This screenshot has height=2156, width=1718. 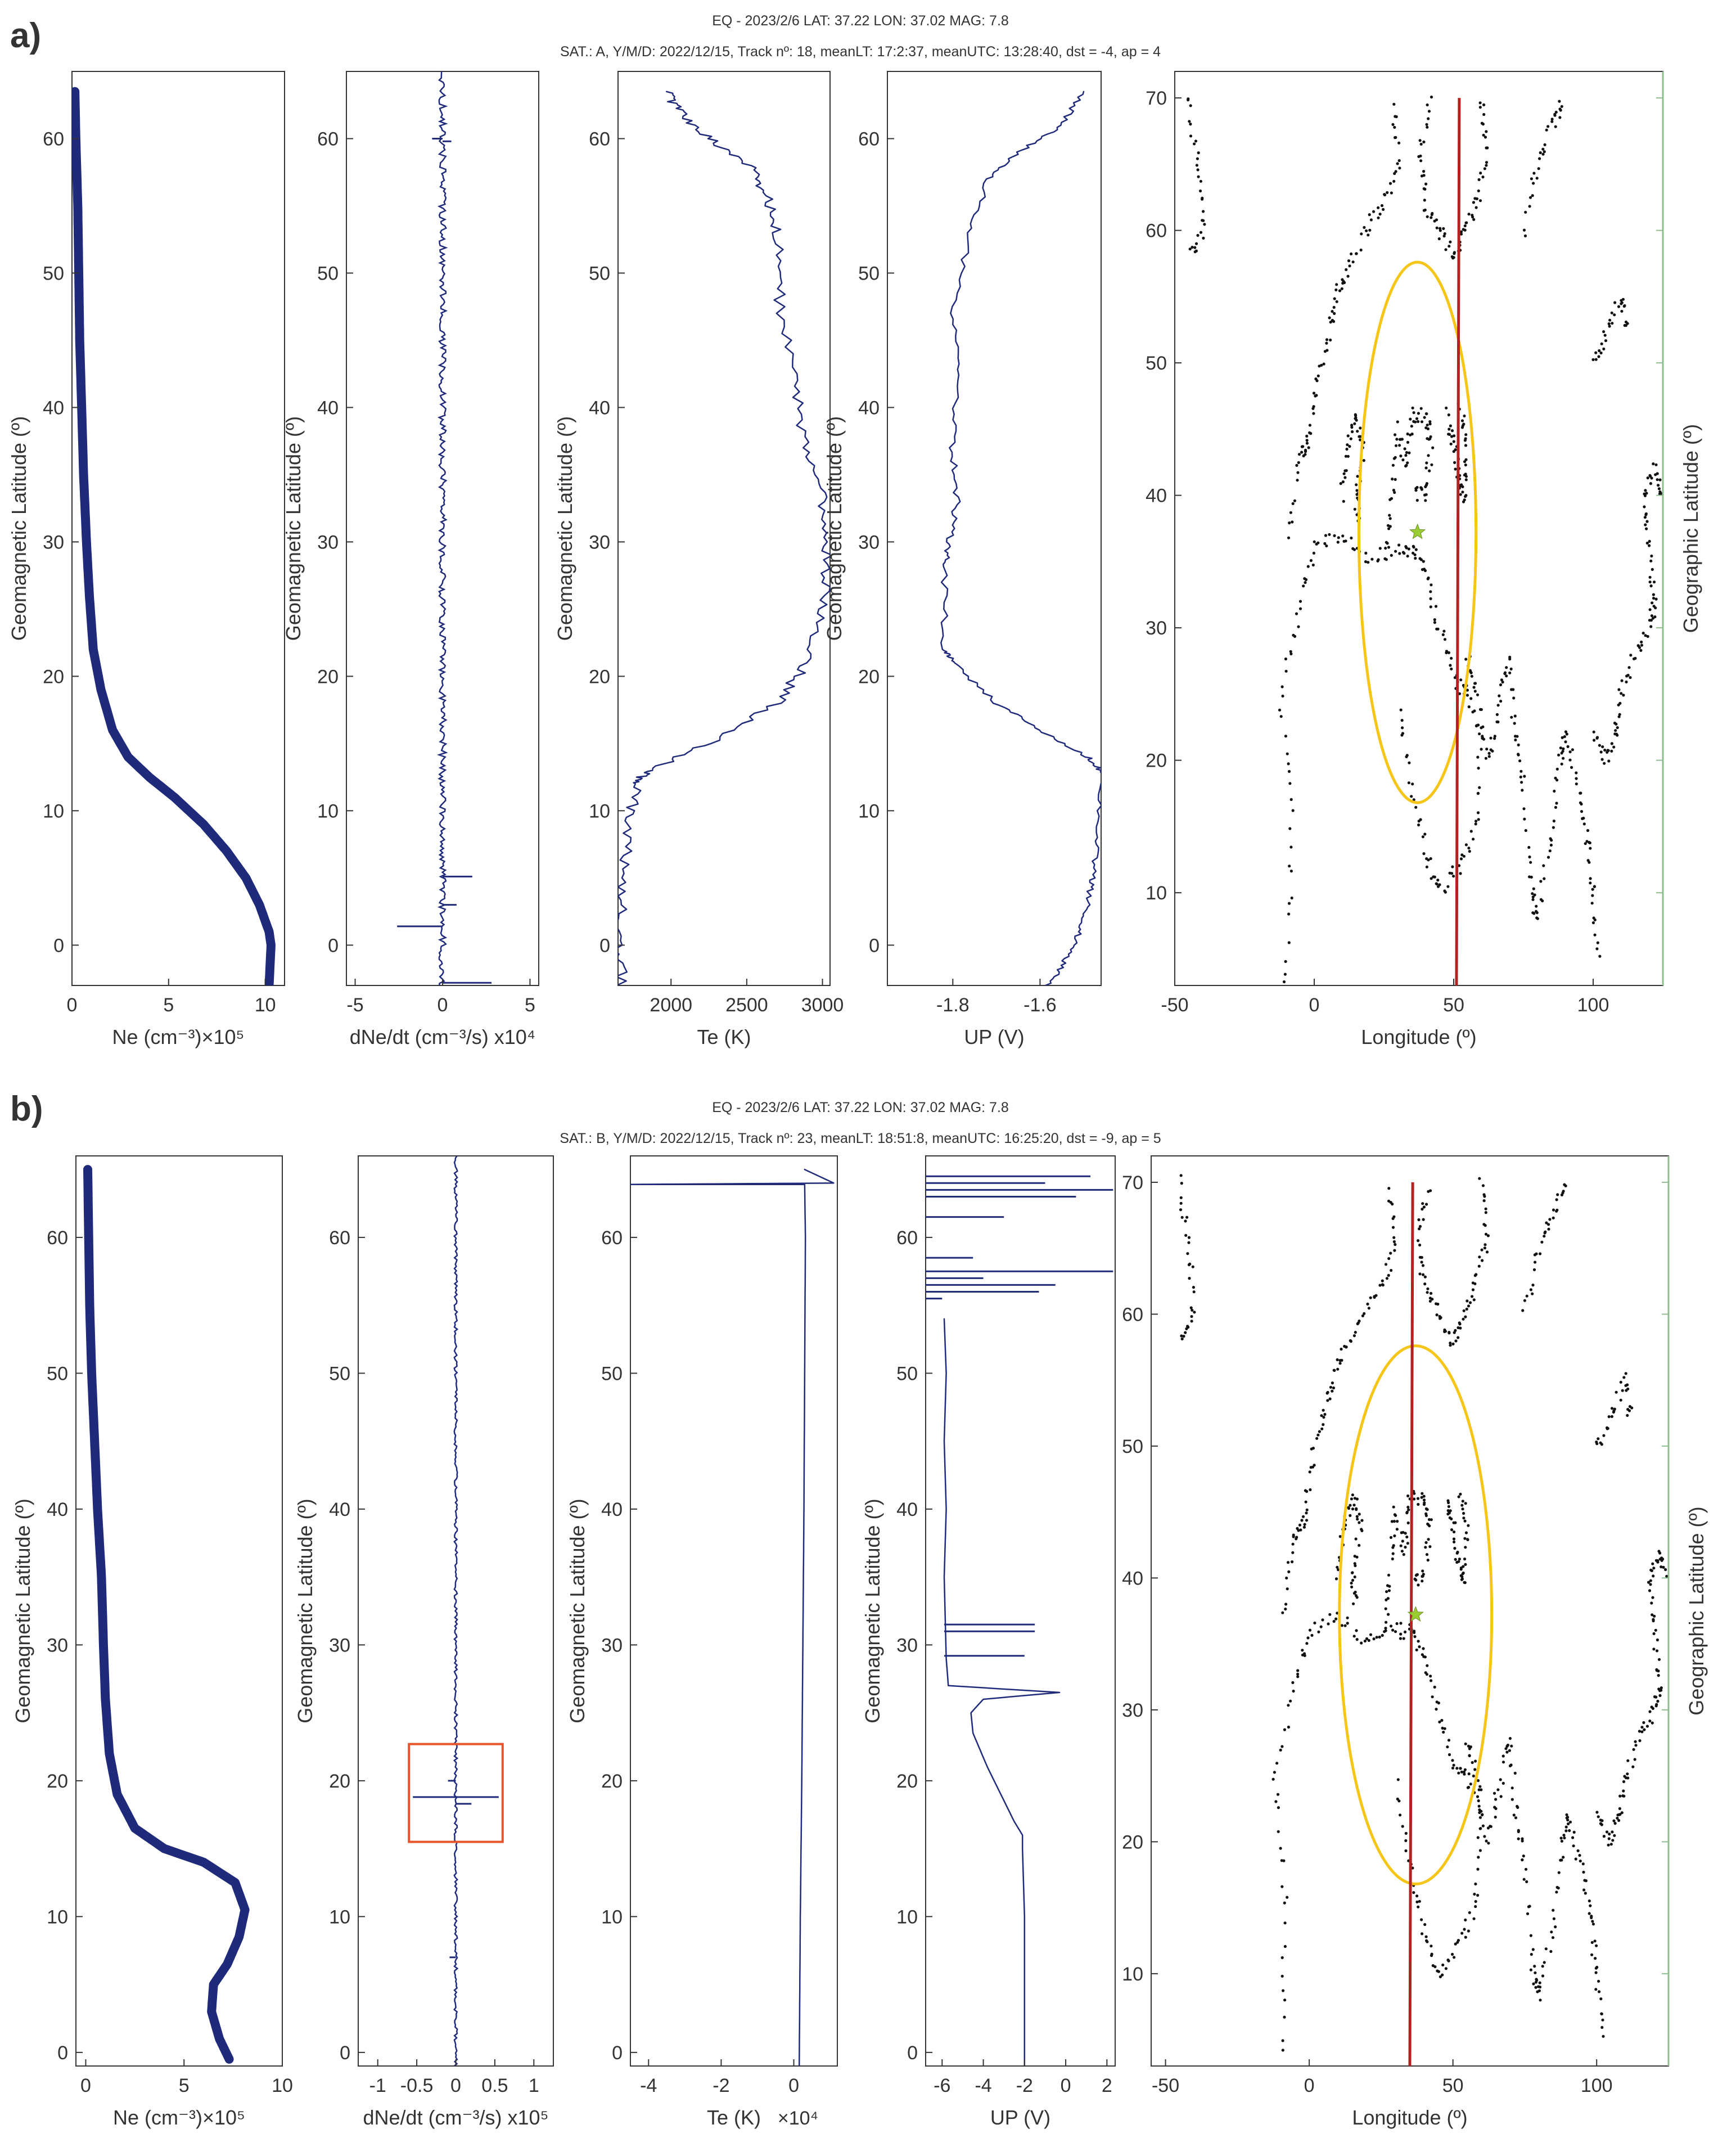 What do you see at coordinates (1410, 2117) in the screenshot?
I see `x-axis-label: Longitude (º)` at bounding box center [1410, 2117].